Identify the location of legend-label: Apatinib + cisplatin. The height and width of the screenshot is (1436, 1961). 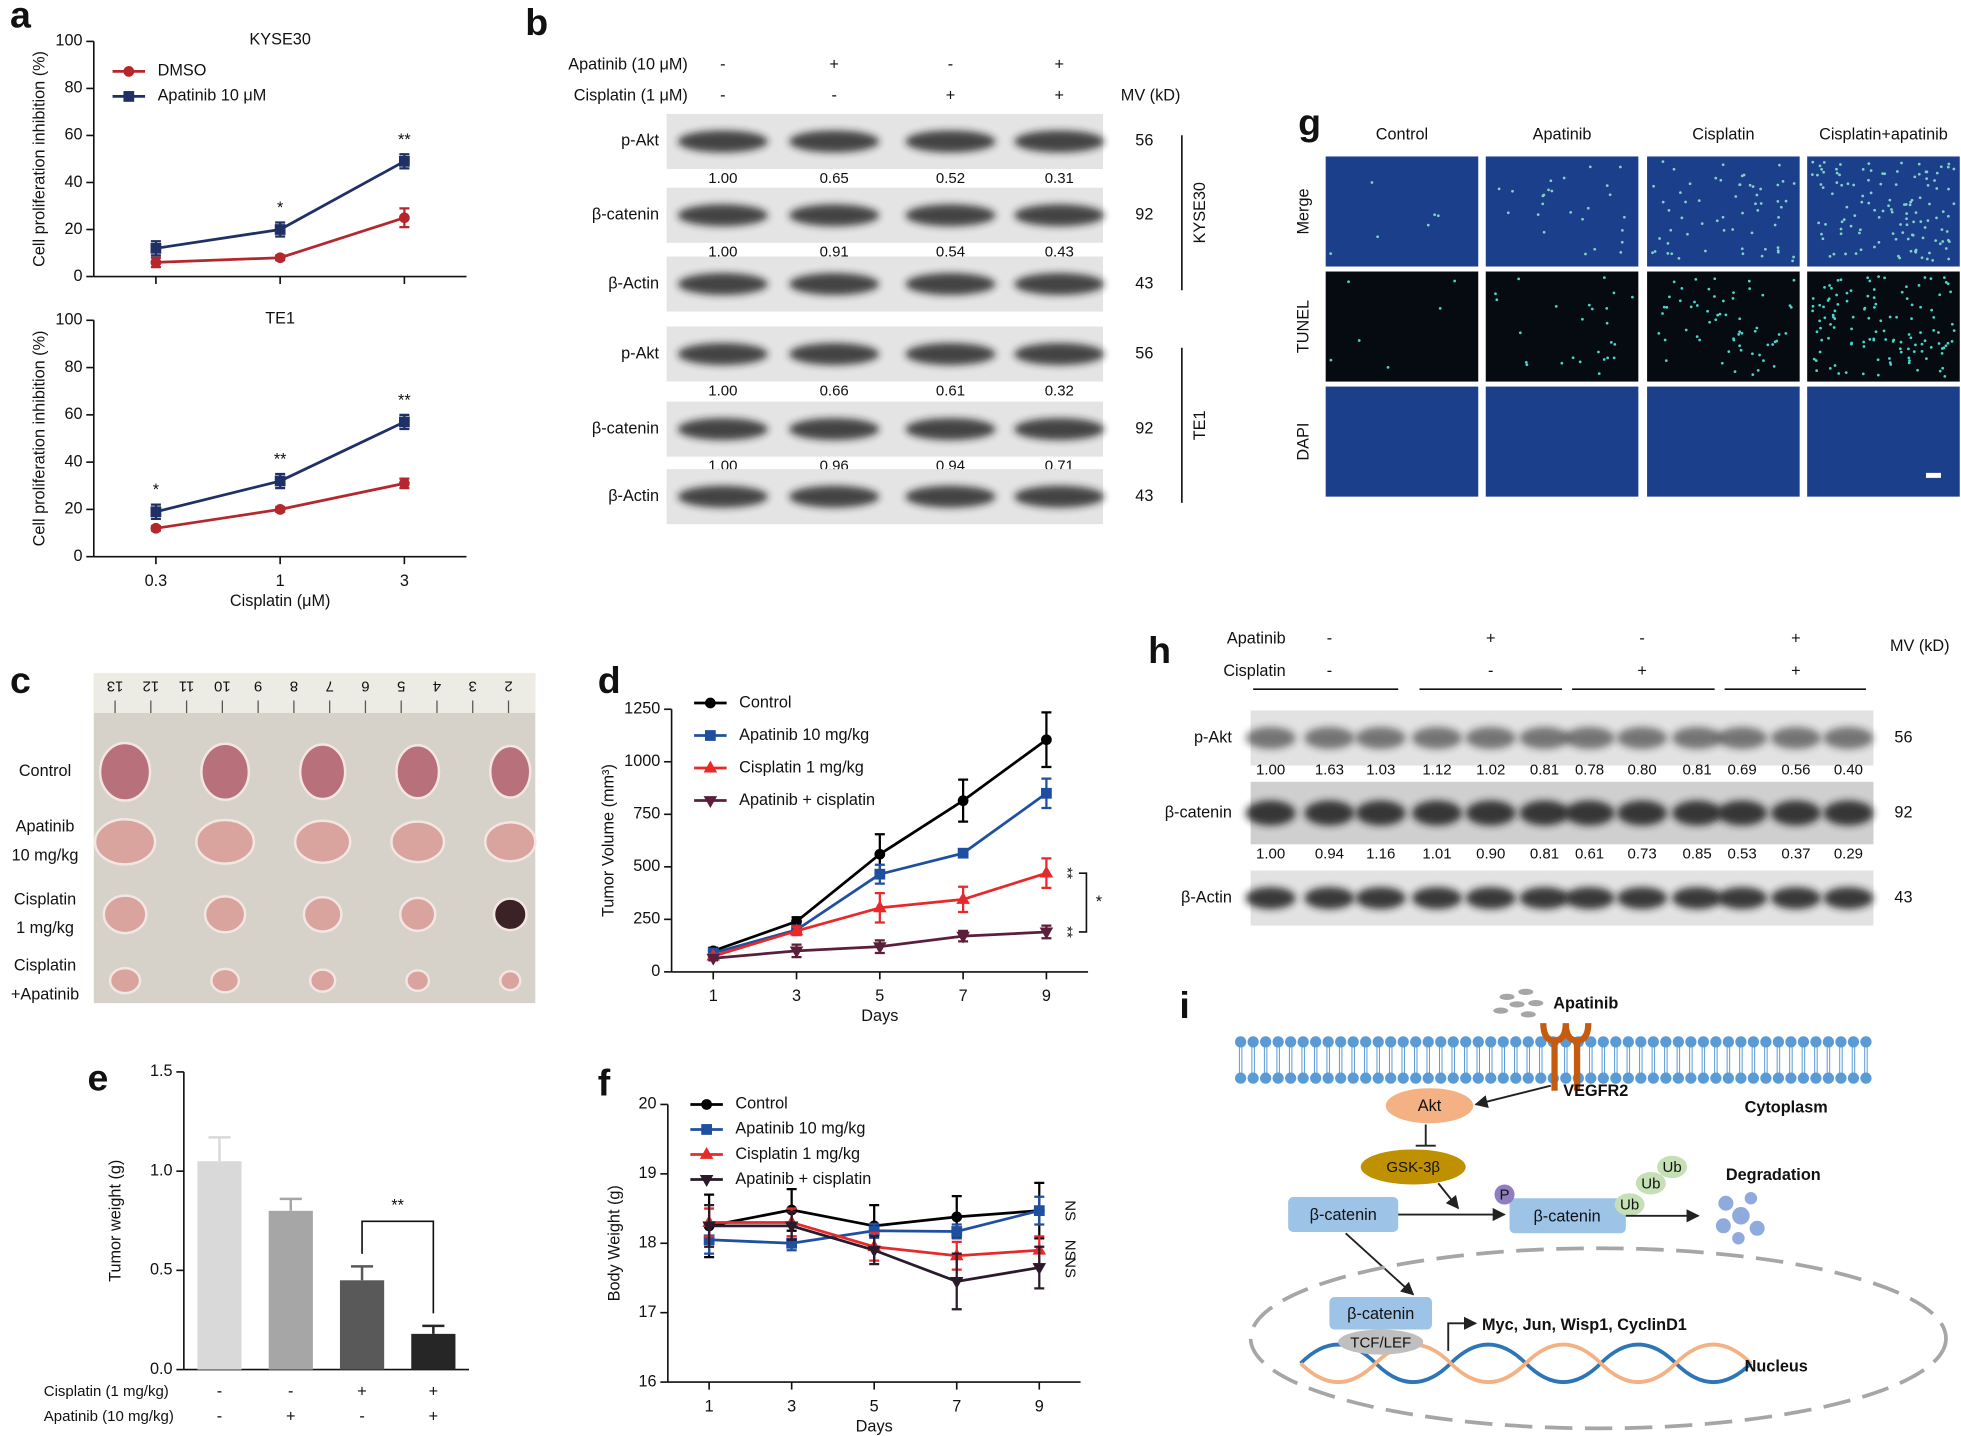
(807, 800).